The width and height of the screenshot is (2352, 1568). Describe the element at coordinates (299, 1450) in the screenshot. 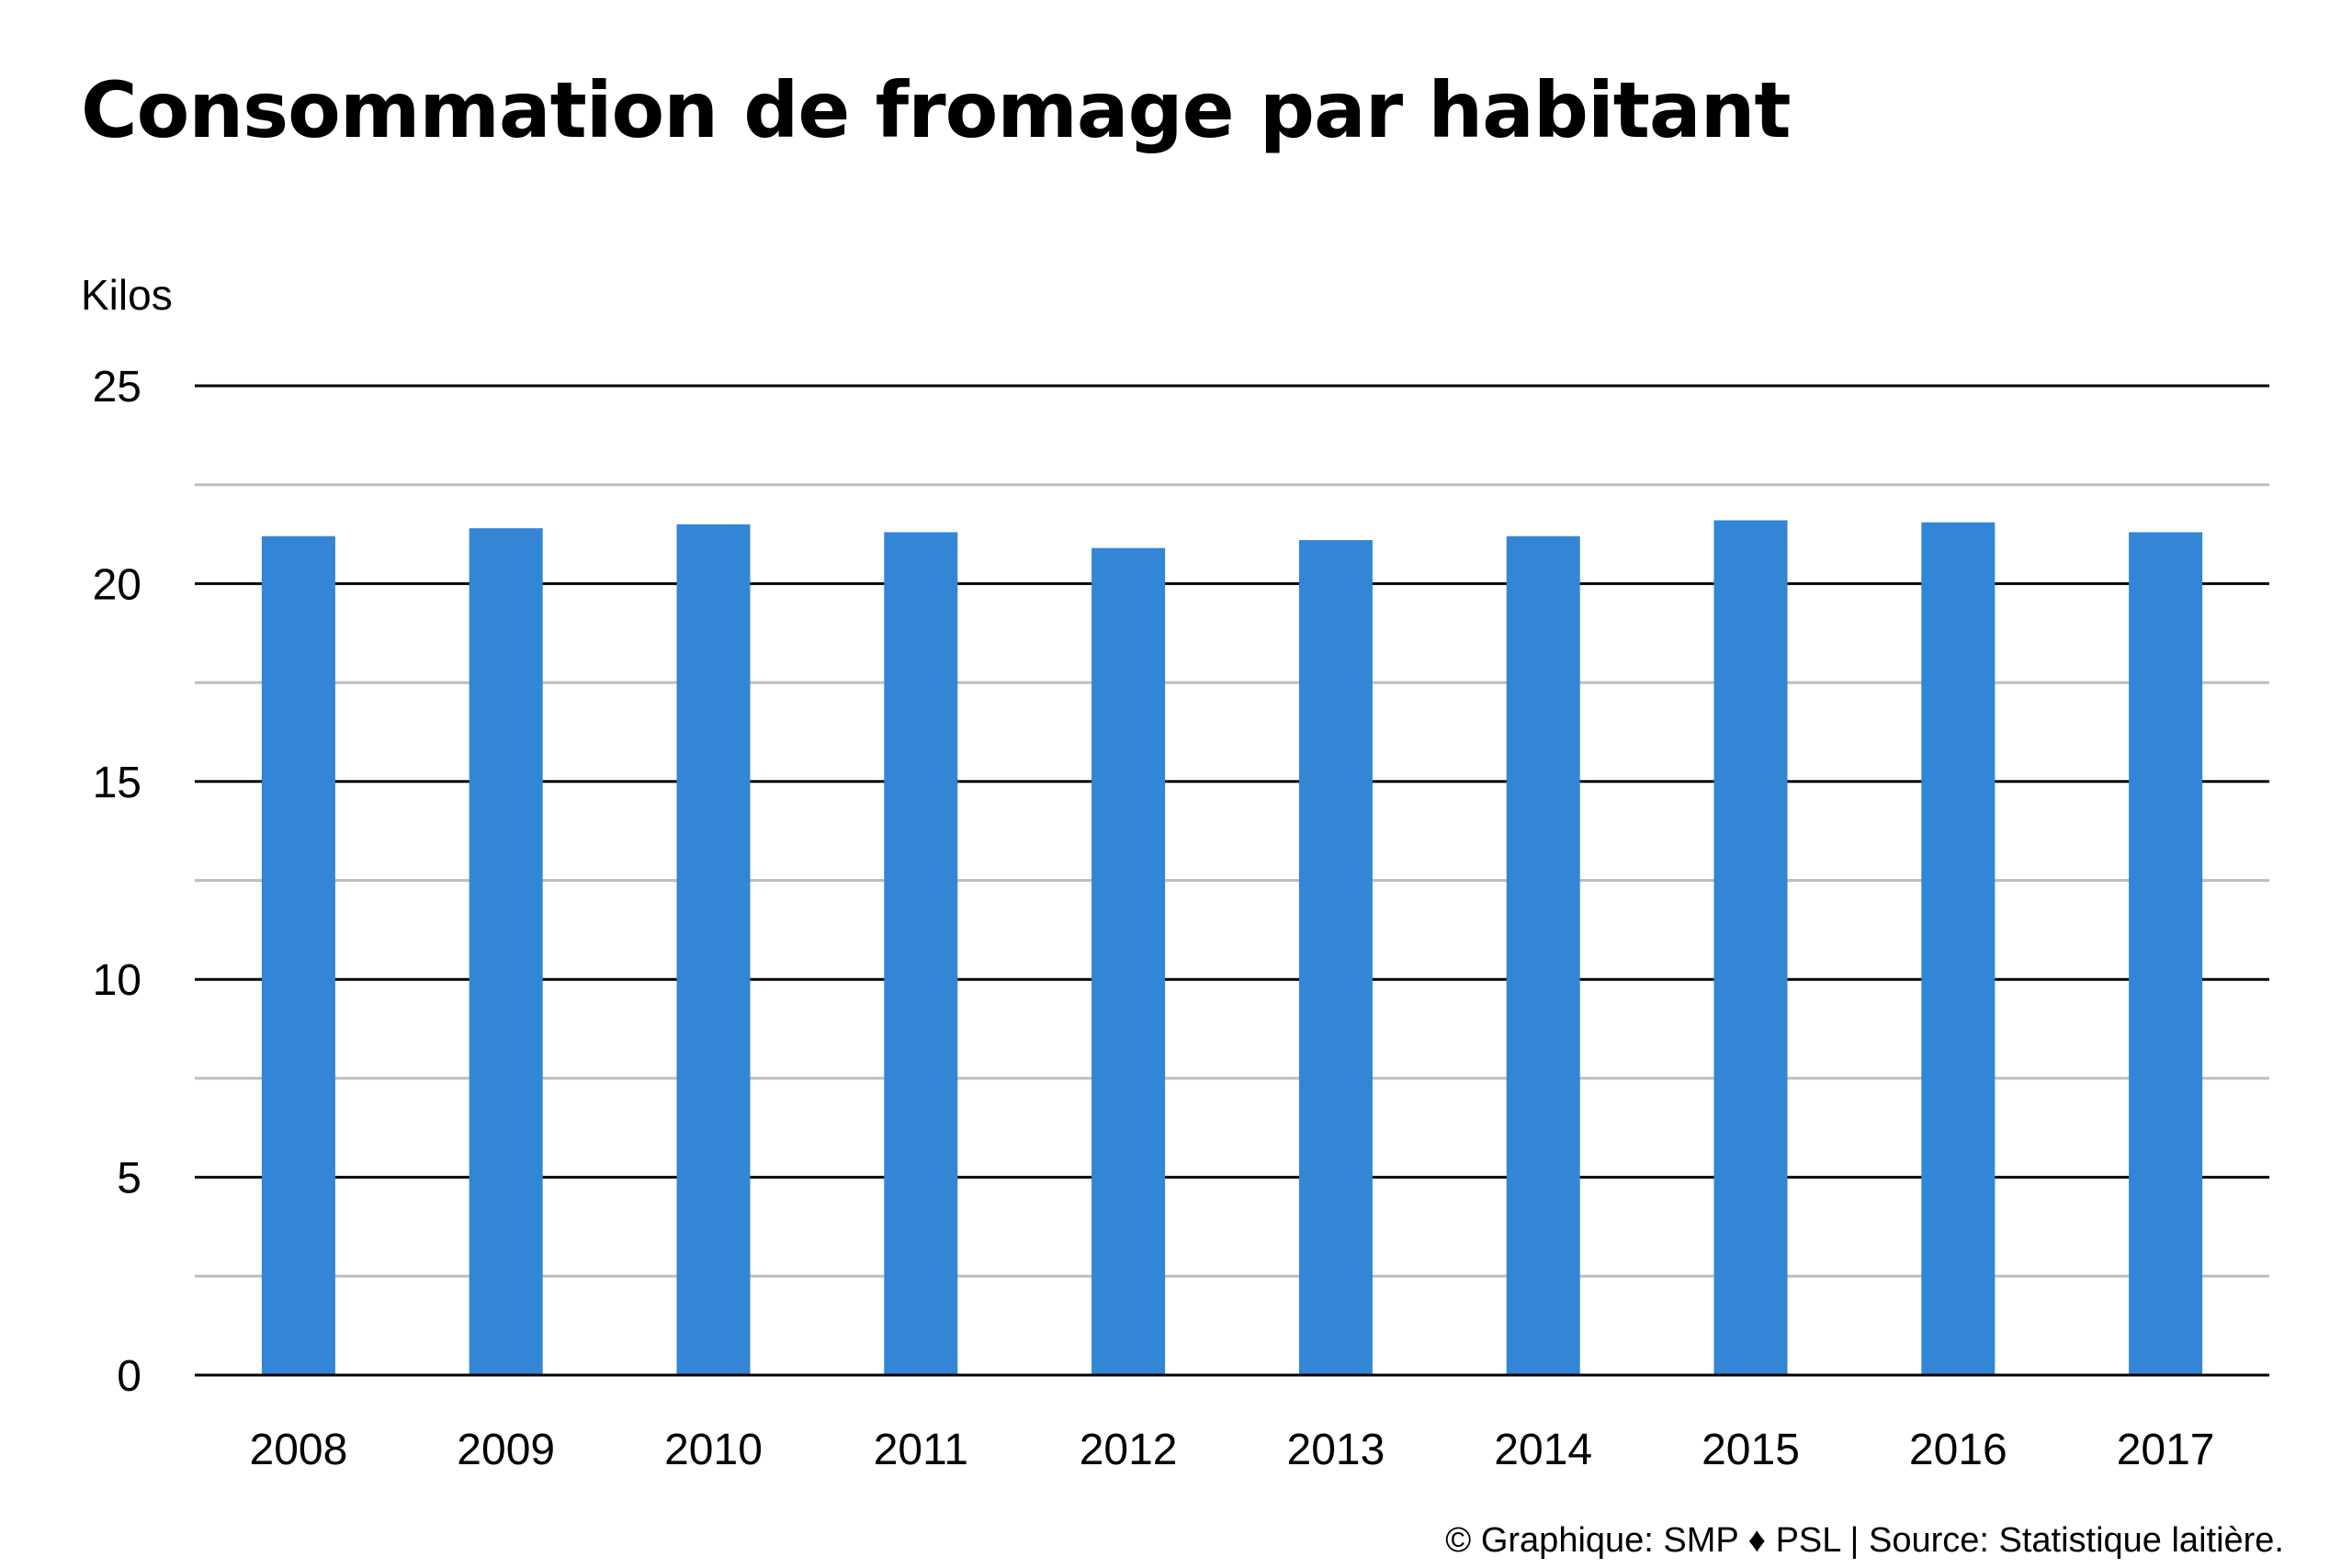

I see `x-tick-label: 2008` at that location.